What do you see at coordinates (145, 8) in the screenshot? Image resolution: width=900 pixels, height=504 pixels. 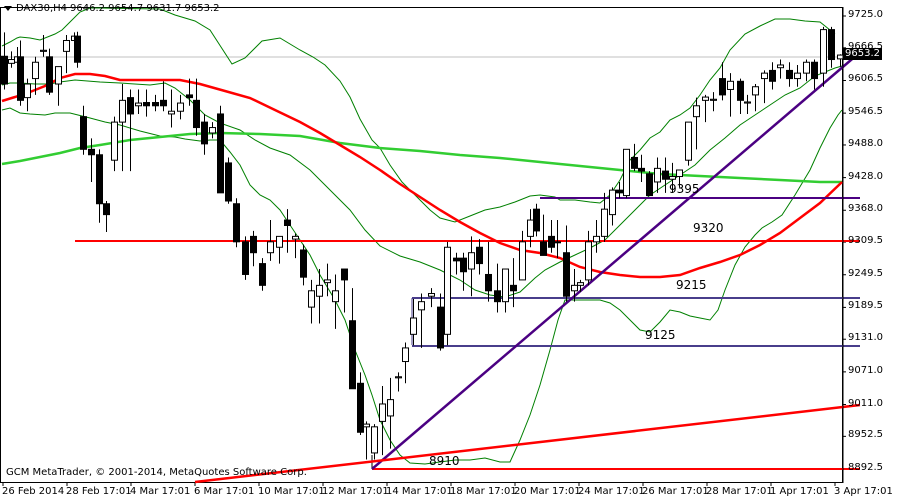 I see `ohlc-values: 9646.2 9654.7 9631.7 9653.2` at bounding box center [145, 8].